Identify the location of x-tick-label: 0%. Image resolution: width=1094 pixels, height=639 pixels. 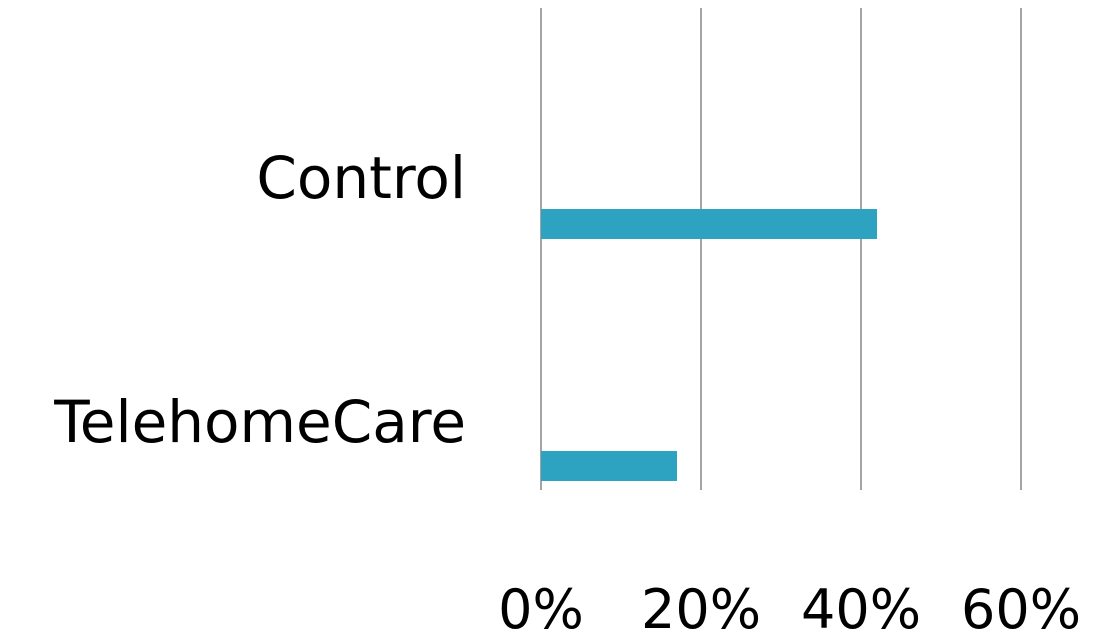
(541, 608).